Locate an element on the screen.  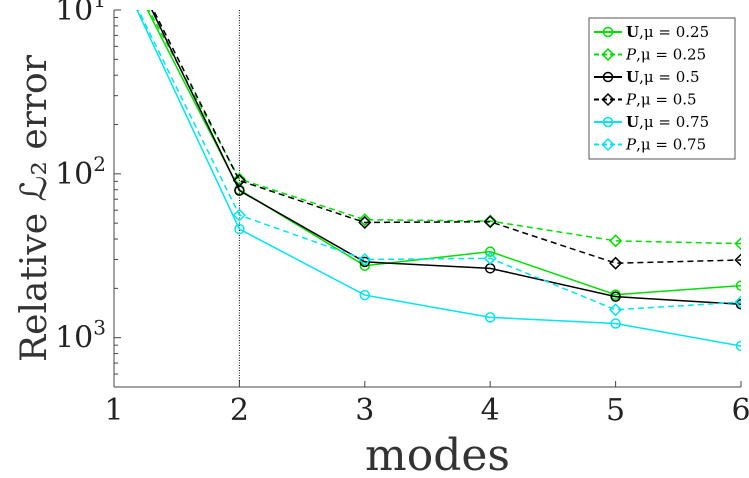
y-tick-label: 10³ is located at coordinates (80, 336).